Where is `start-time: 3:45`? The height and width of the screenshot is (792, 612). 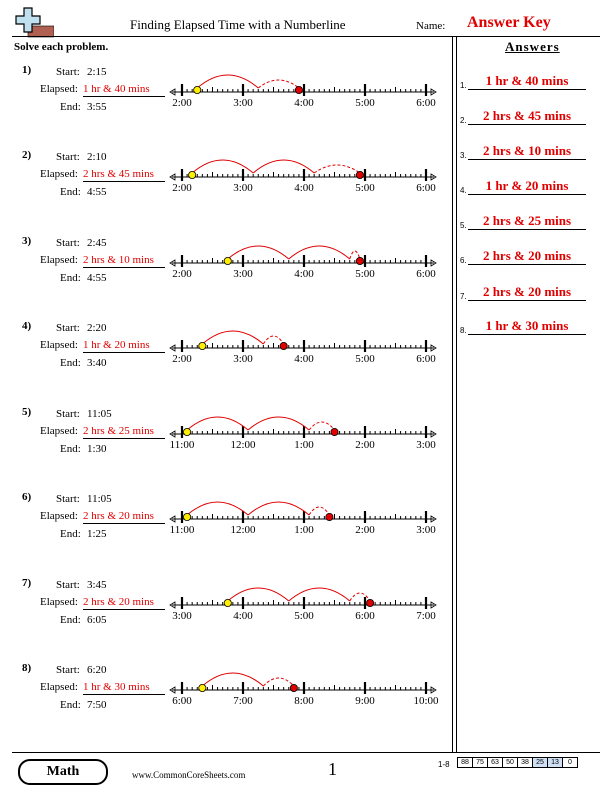
start-time: 3:45 is located at coordinates (97, 585).